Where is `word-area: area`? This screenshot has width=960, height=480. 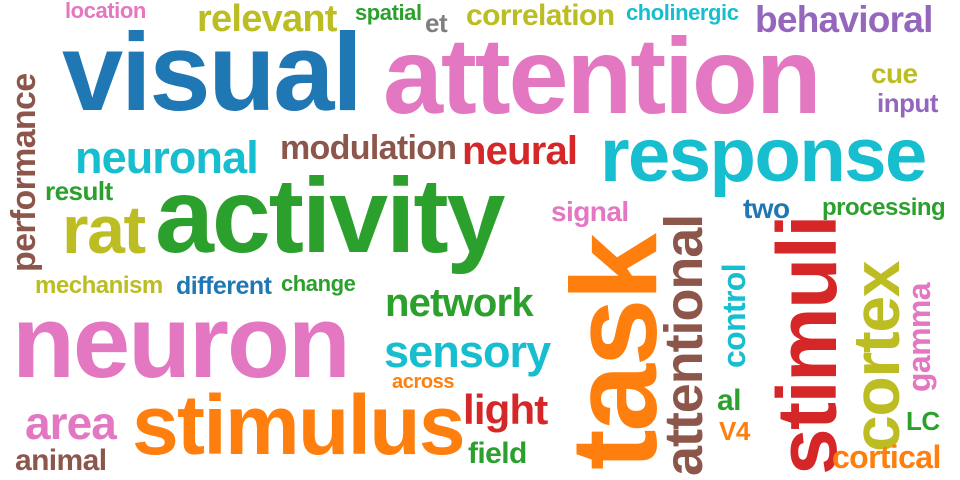
word-area: area is located at coordinates (71, 423).